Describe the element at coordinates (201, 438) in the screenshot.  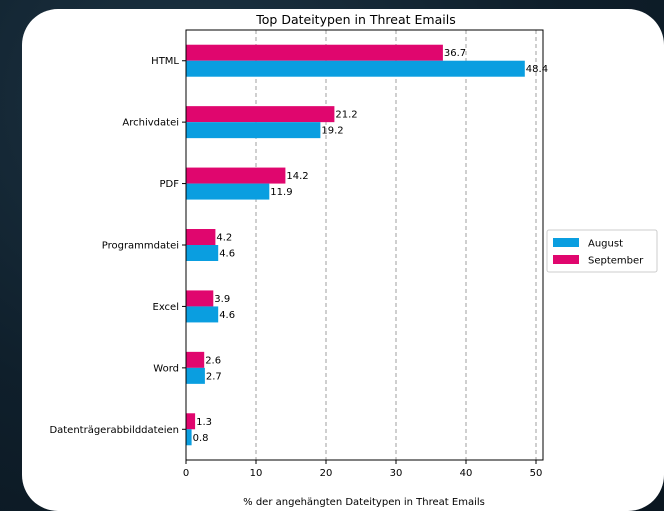
I see `data-label: 0.8` at that location.